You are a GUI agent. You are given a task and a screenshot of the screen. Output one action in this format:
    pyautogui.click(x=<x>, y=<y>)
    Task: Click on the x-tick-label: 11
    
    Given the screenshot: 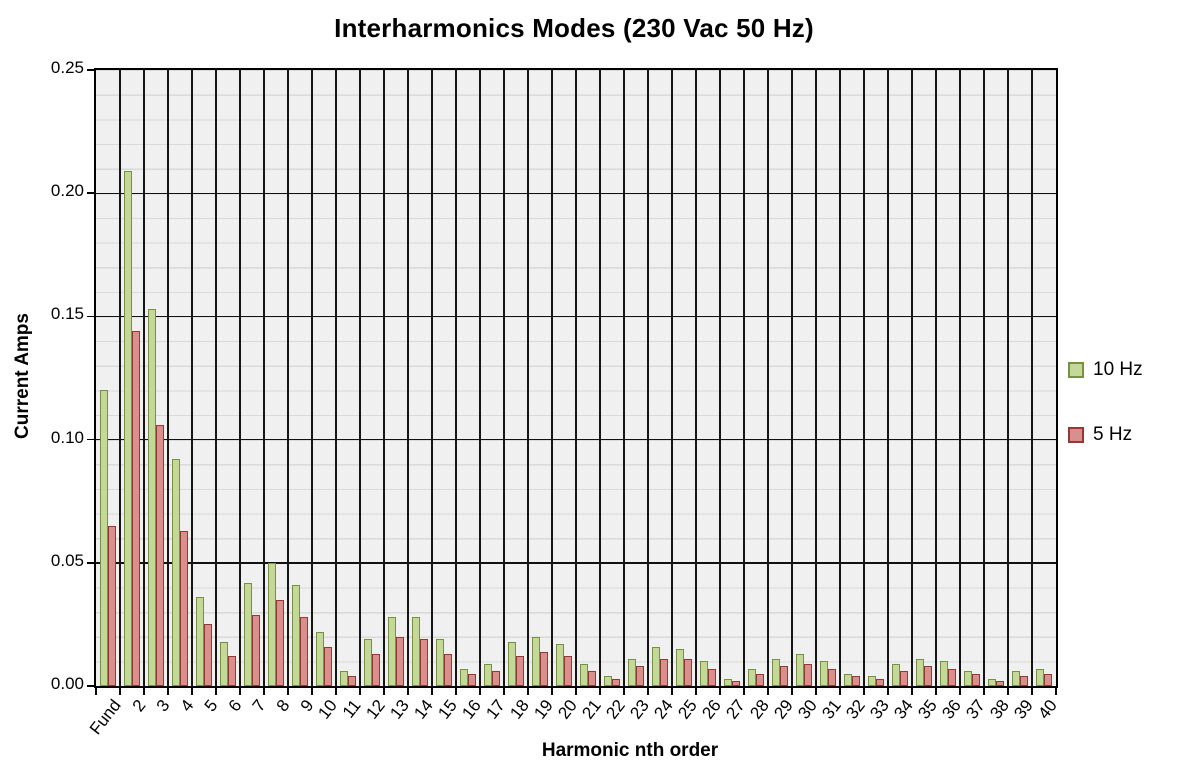 What is the action you would take?
    pyautogui.click(x=352, y=709)
    